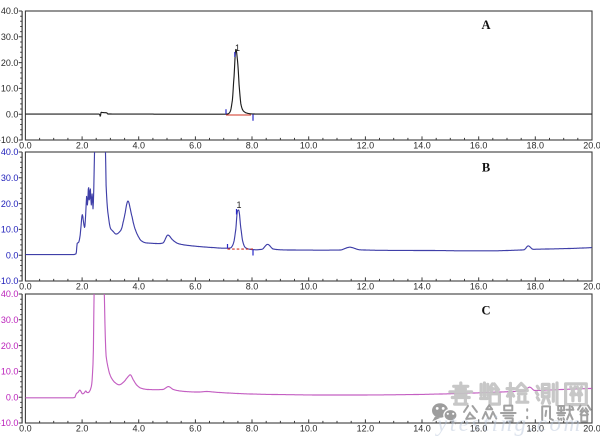 This screenshot has width=600, height=437. Describe the element at coordinates (486, 168) in the screenshot. I see `svg-text: B` at that location.